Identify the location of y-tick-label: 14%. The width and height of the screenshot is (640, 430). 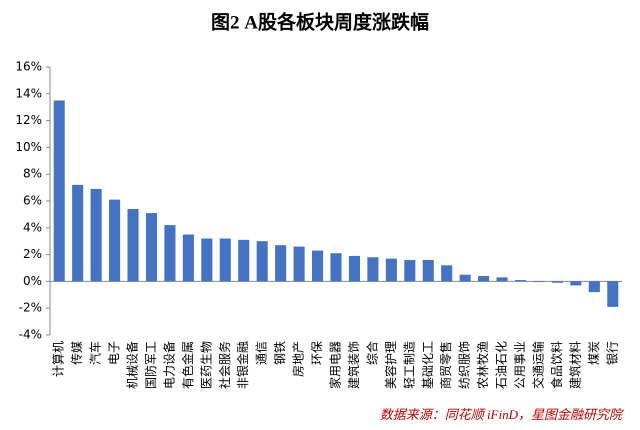
(28, 93).